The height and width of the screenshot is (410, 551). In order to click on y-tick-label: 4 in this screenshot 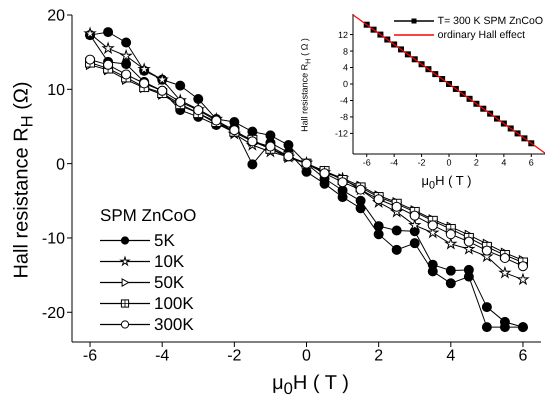, I will do `click(345, 67)`.